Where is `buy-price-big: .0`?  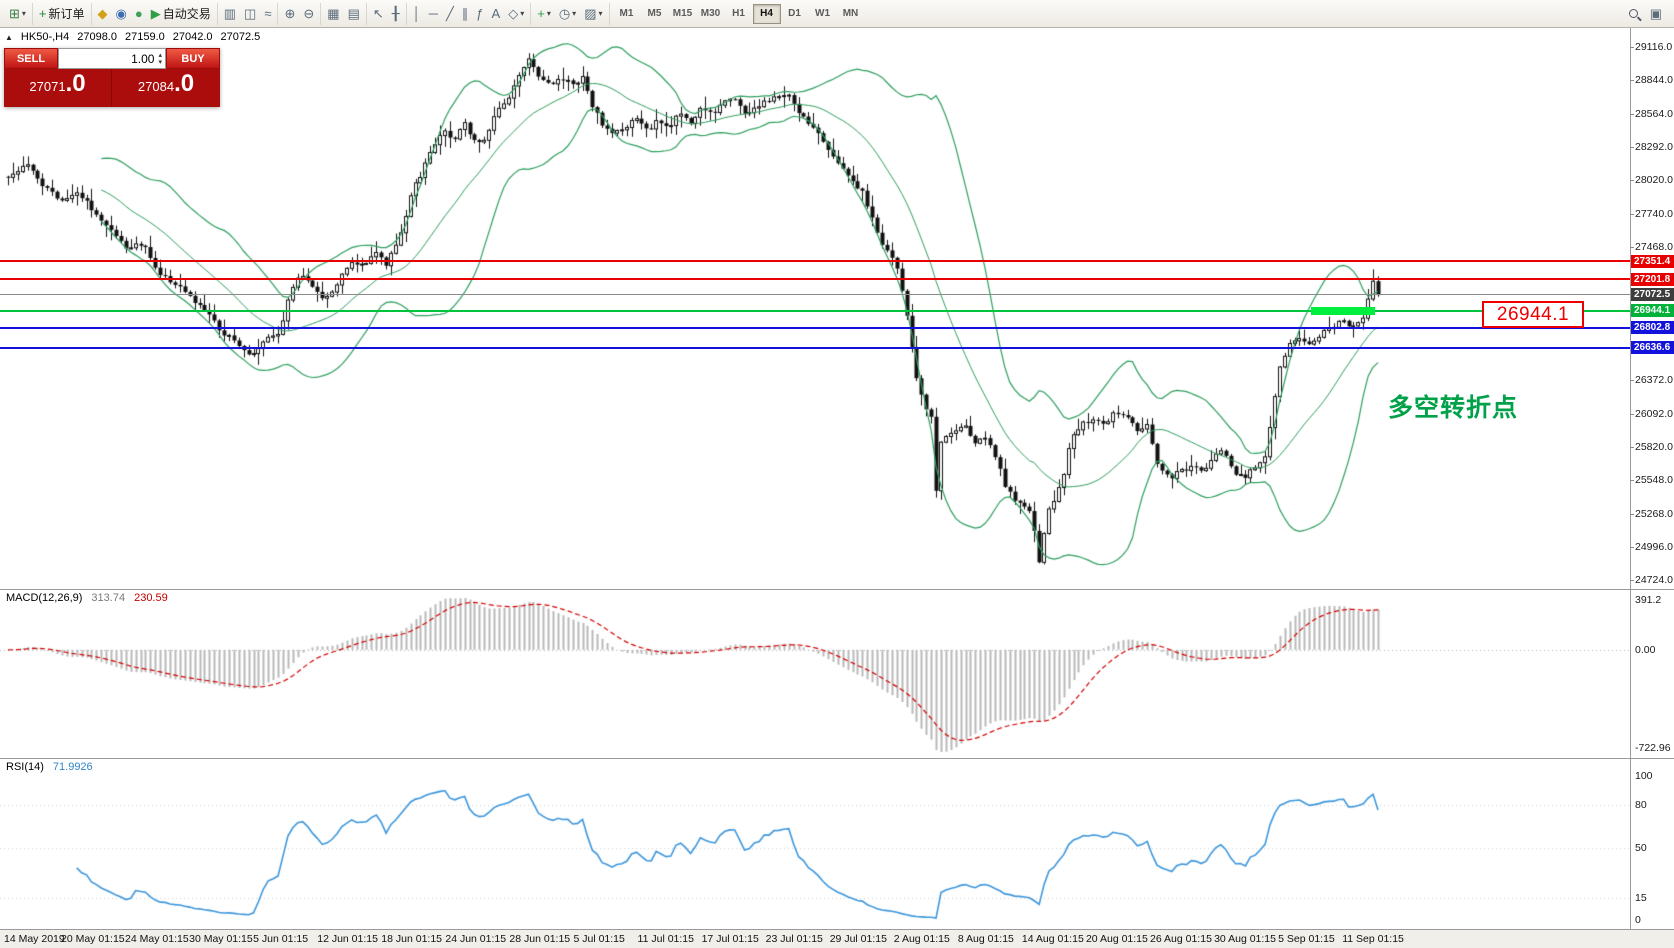 buy-price-big: .0 is located at coordinates (184, 83).